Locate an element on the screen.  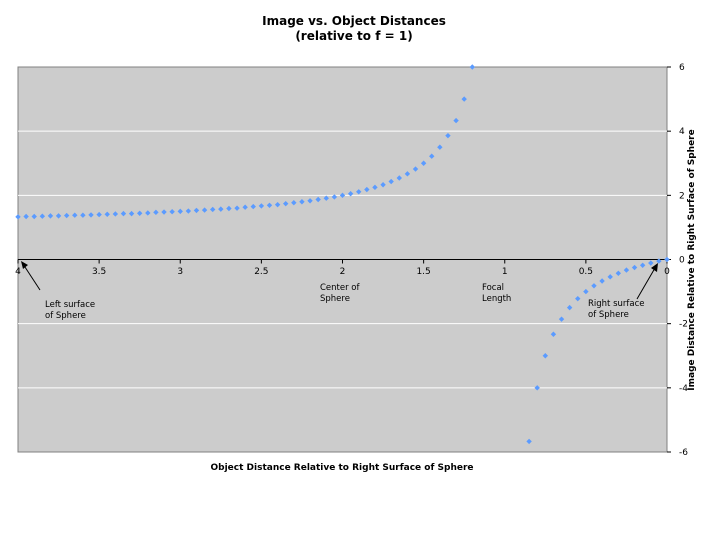
x-tick-label: 2.5 is located at coordinates (261, 272).